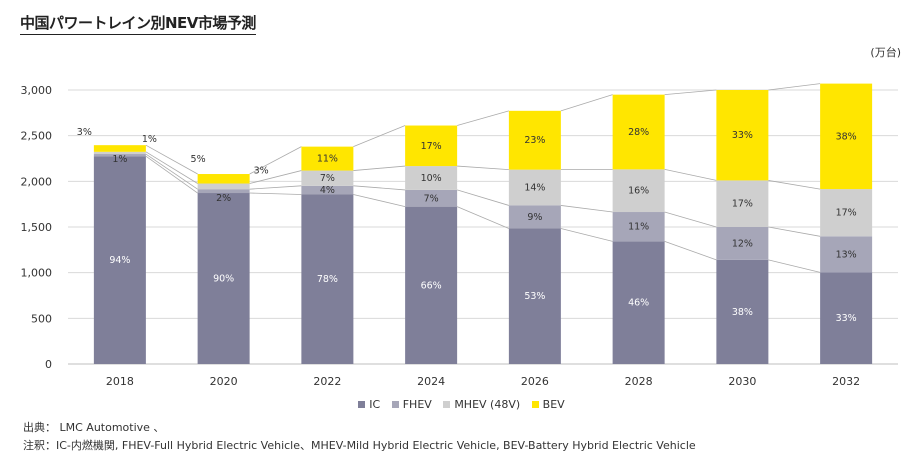 This screenshot has height=471, width=923. I want to click on bar-ic-2026, so click(534, 296).